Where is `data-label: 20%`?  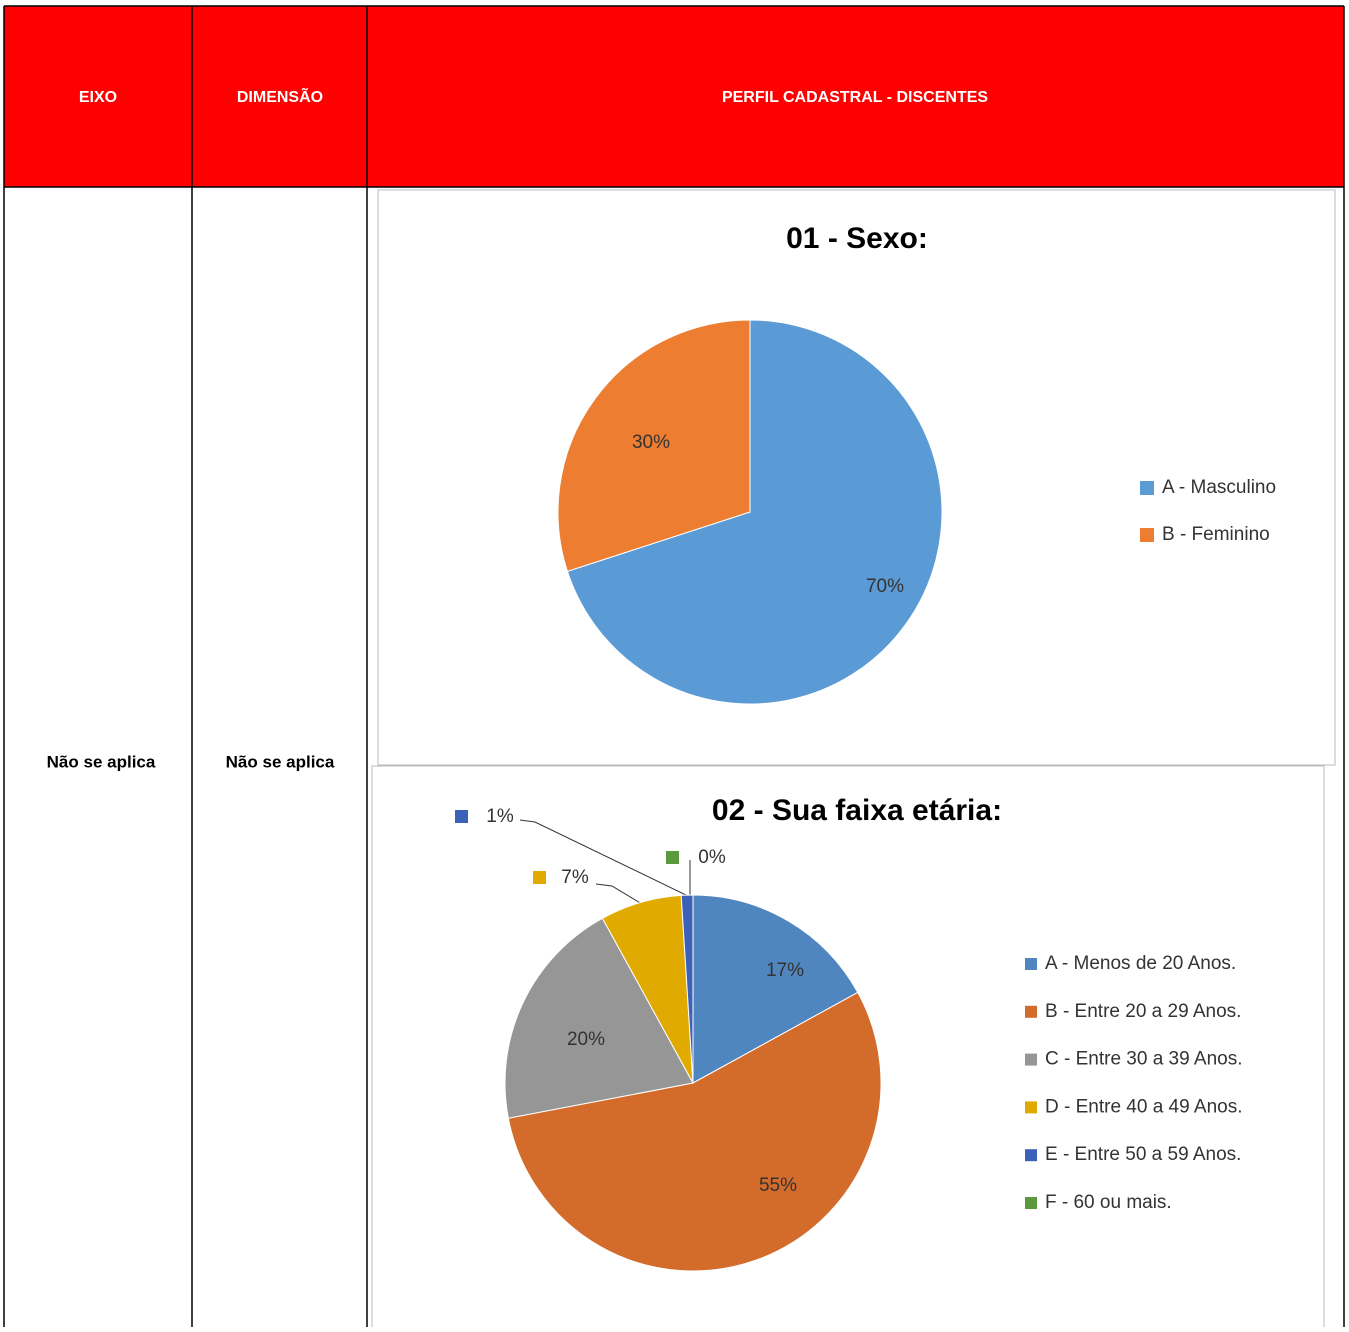
data-label: 20% is located at coordinates (586, 1039).